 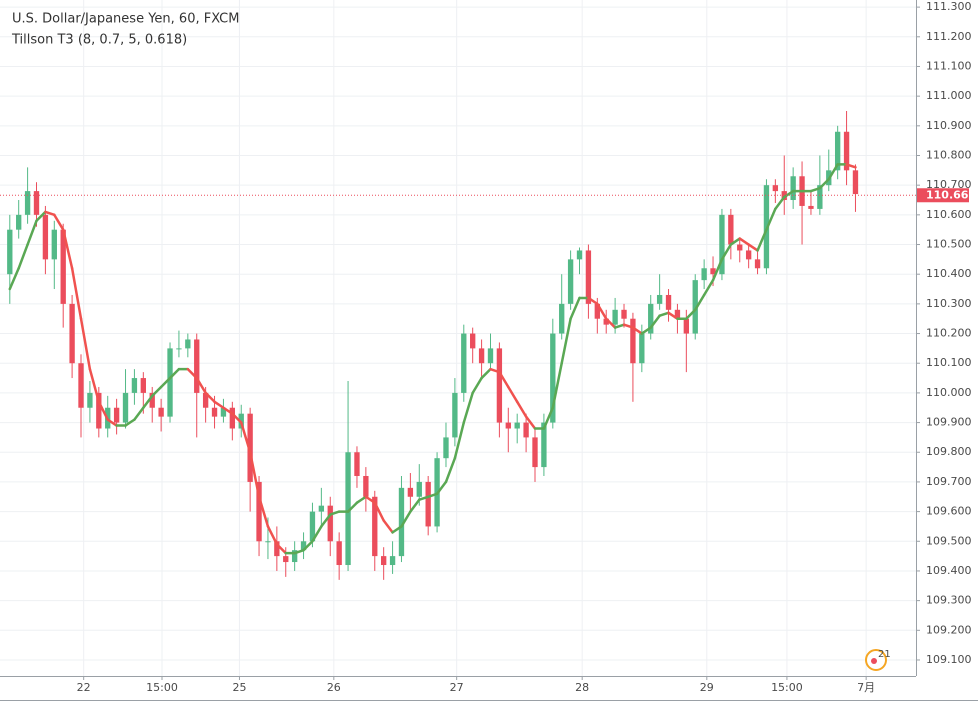 What do you see at coordinates (949, 451) in the screenshot?
I see `y-tick-label: 109.800` at bounding box center [949, 451].